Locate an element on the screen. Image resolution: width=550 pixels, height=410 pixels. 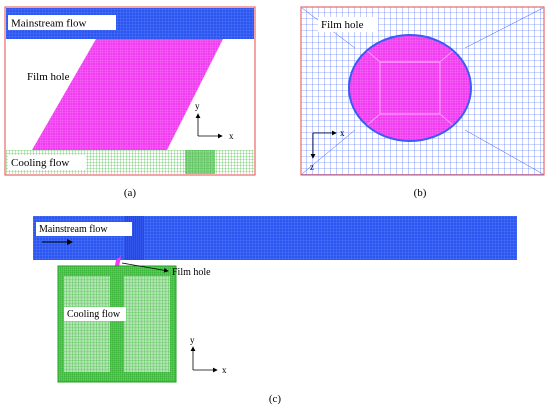
panel-b-label-bg is located at coordinates (348, 24).